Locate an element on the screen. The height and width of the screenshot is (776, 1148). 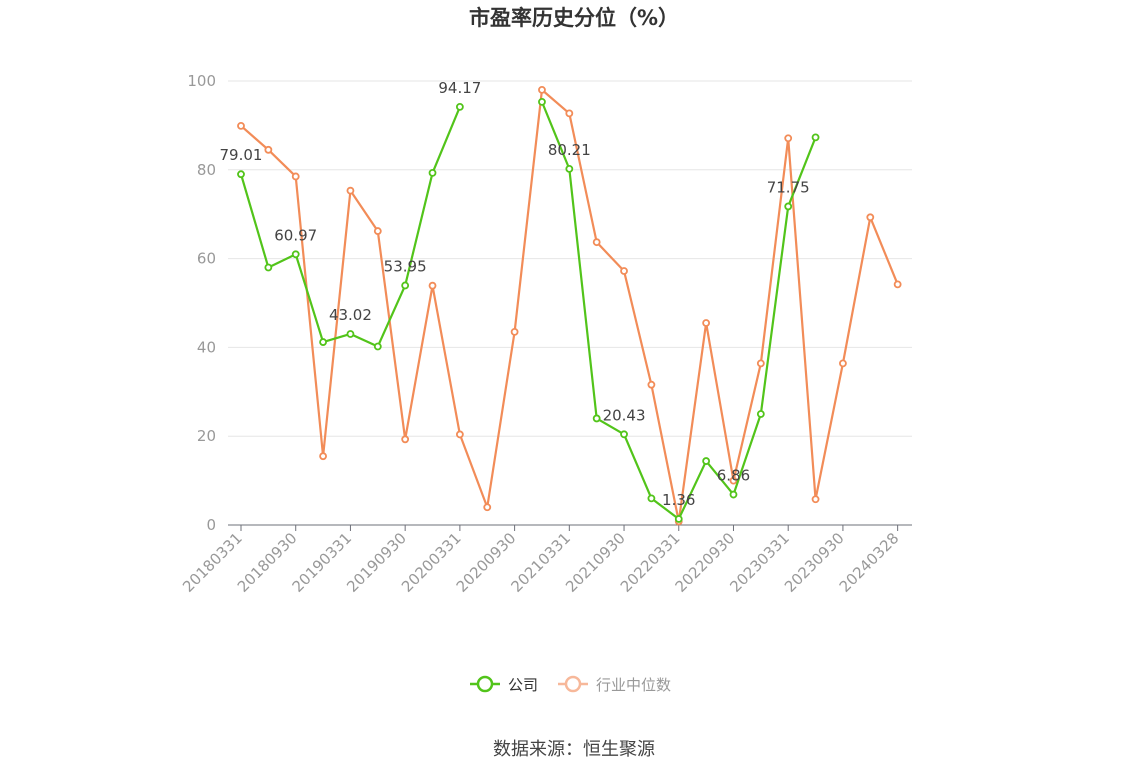
y-tick-label: 40 is located at coordinates (206, 347).